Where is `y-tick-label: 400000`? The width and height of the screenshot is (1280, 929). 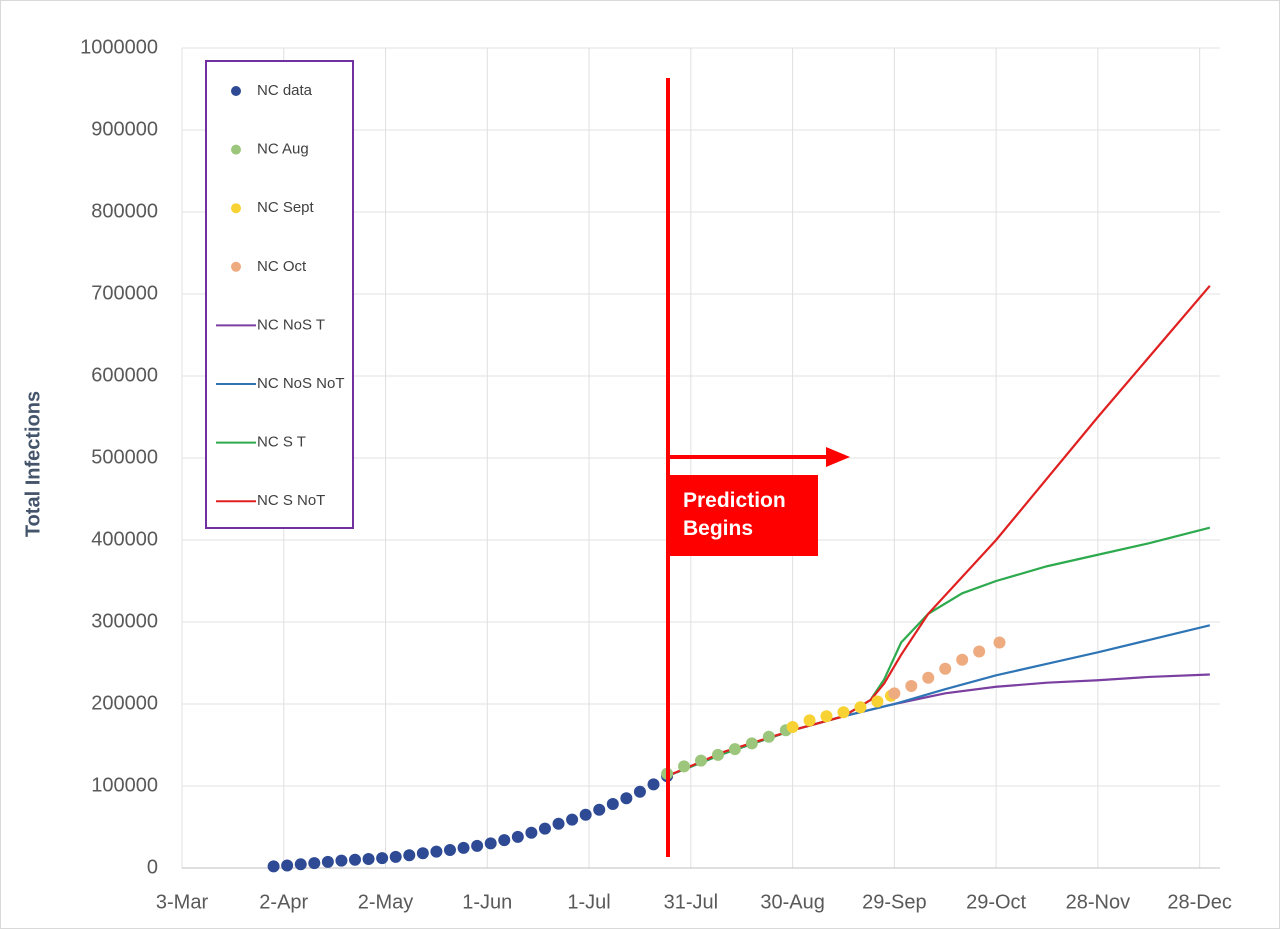
y-tick-label: 400000 is located at coordinates (124, 539).